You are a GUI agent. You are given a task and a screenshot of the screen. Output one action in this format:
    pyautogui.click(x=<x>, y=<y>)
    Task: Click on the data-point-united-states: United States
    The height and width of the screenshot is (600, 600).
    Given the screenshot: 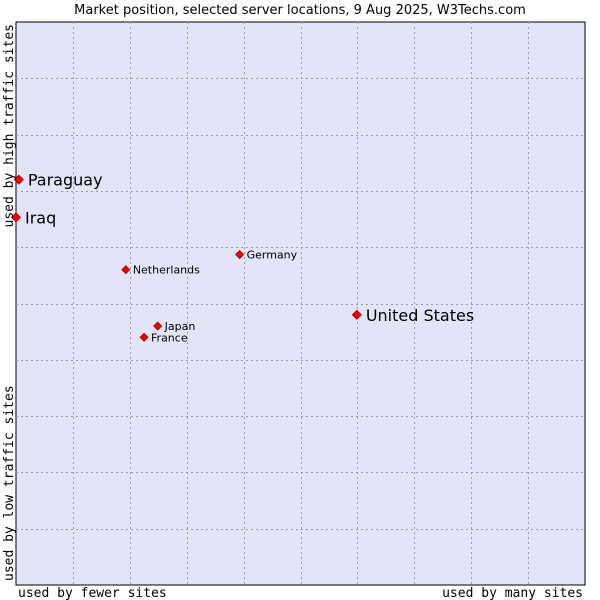 What is the action you would take?
    pyautogui.click(x=412, y=315)
    